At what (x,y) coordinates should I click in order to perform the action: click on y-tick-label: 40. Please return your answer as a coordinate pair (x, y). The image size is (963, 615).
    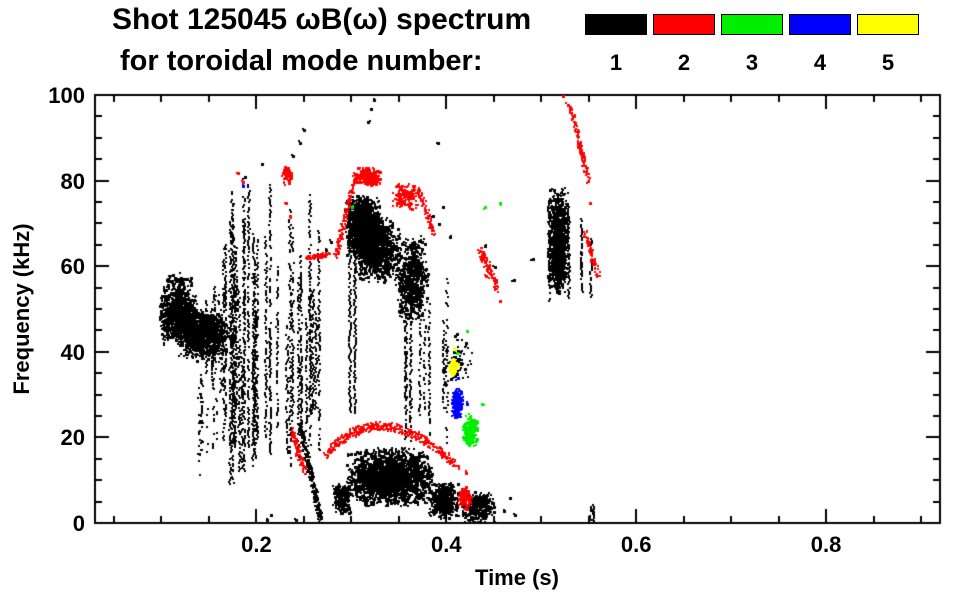
    Looking at the image, I should click on (72, 352).